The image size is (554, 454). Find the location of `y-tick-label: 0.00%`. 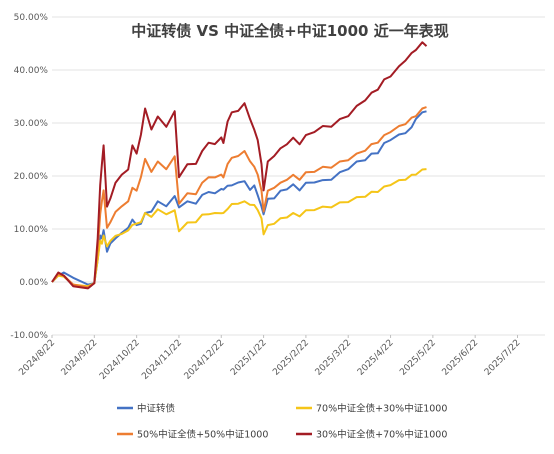

y-tick-label: 0.00% is located at coordinates (33, 283).